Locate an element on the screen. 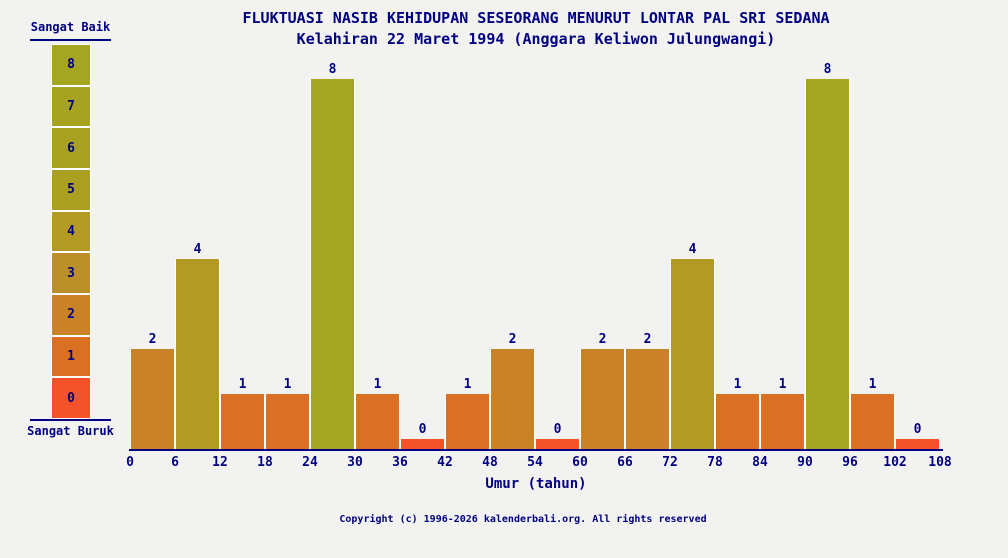 The height and width of the screenshot is (558, 1008). x-tick-label: 24 is located at coordinates (310, 462).